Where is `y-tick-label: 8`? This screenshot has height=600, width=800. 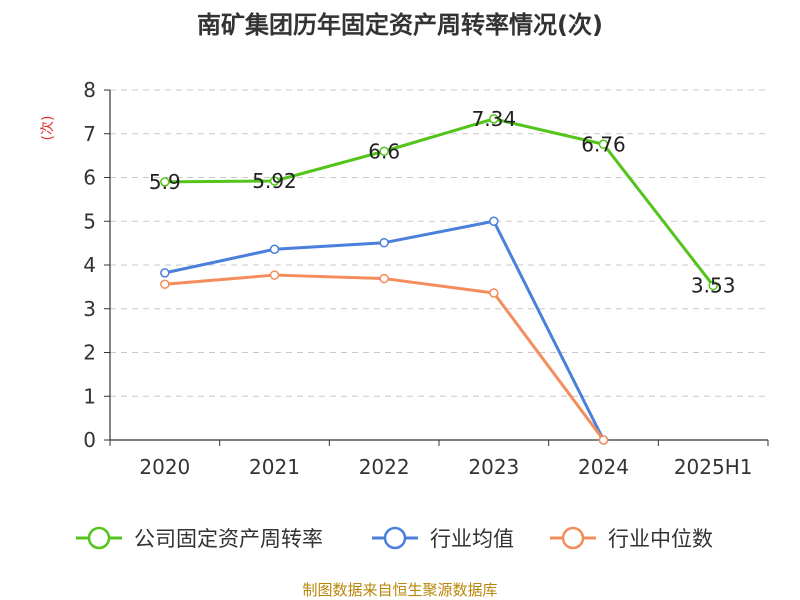 y-tick-label: 8 is located at coordinates (89, 90).